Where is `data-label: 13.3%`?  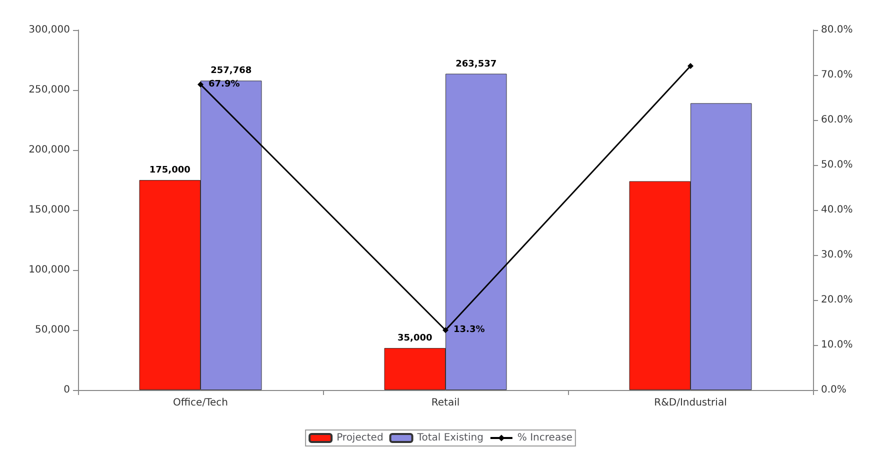
data-label: 13.3% is located at coordinates (469, 330).